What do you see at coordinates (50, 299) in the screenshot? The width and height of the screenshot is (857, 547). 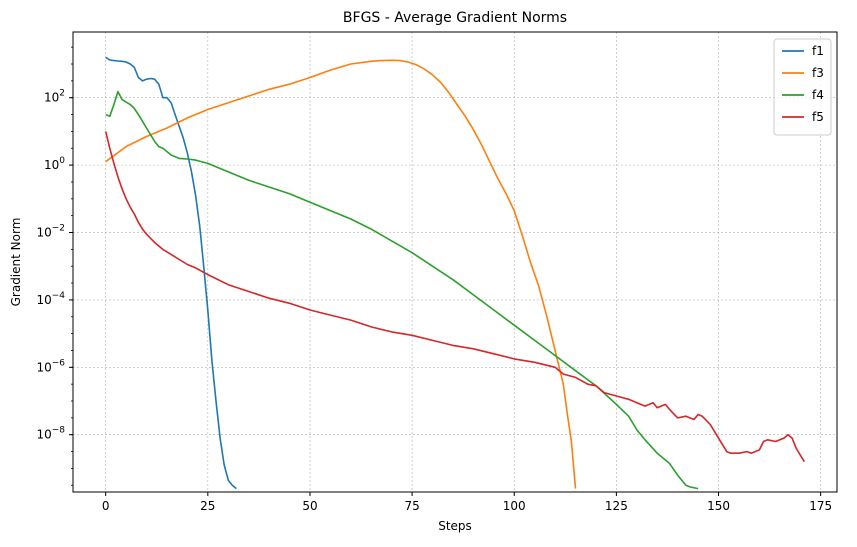 I see `y-tick-label: 10⁻⁴` at bounding box center [50, 299].